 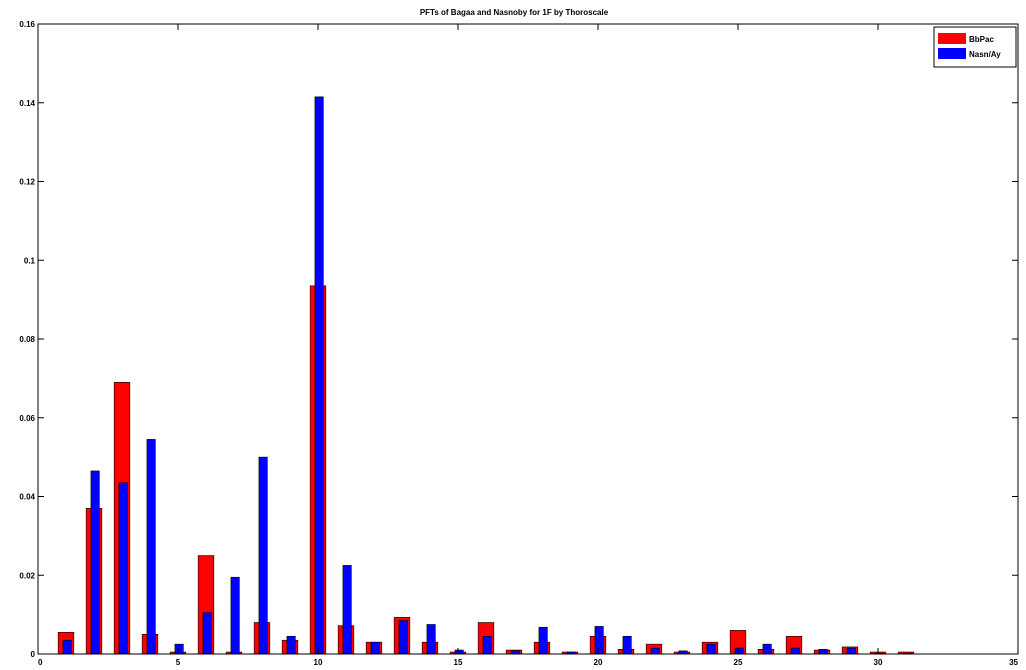 I want to click on y-tick-label: 0, so click(x=33, y=654).